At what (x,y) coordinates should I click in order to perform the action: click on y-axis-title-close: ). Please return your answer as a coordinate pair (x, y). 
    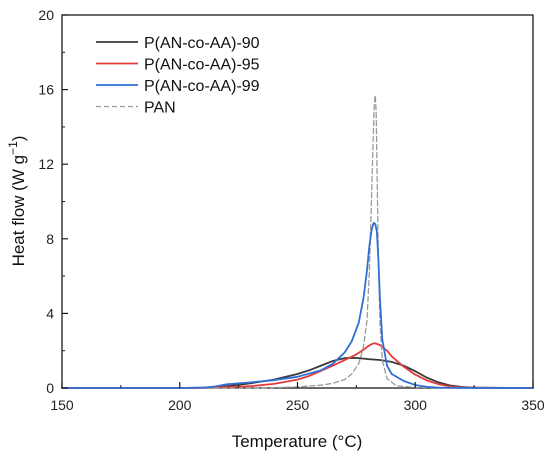
    Looking at the image, I should click on (18, 139).